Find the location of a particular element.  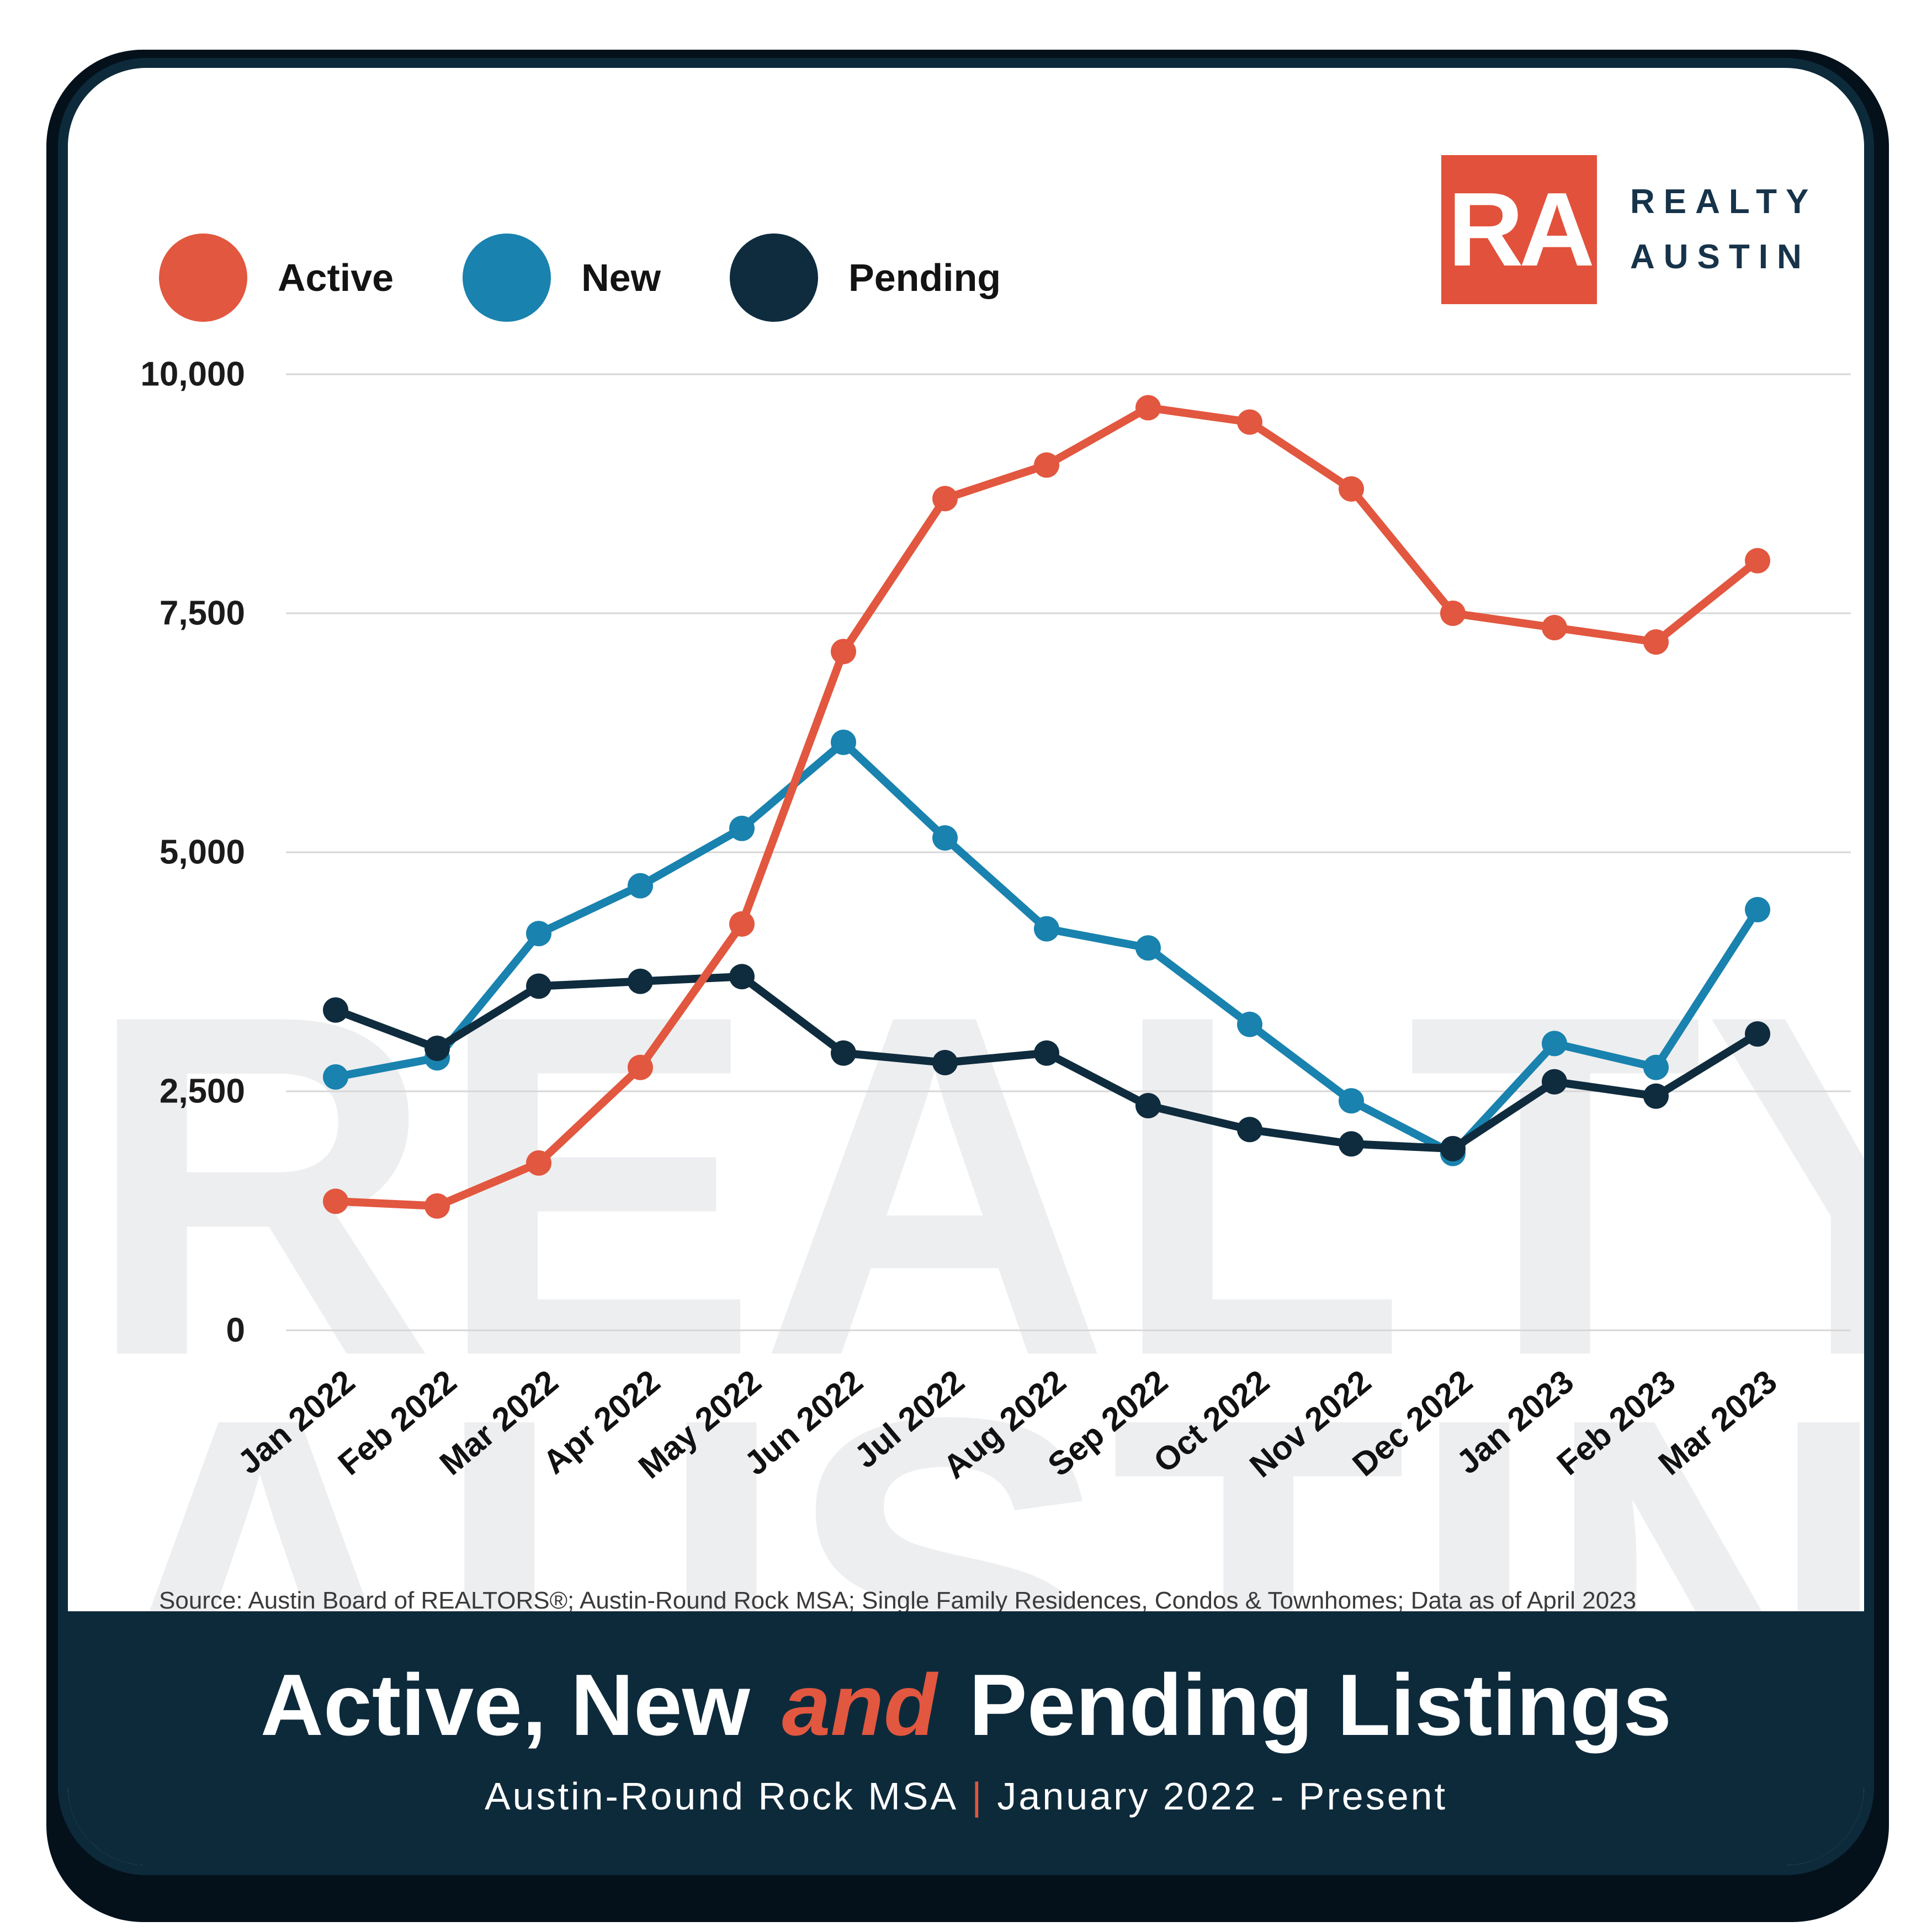

legend: Active New Pending is located at coordinates (615, 277).